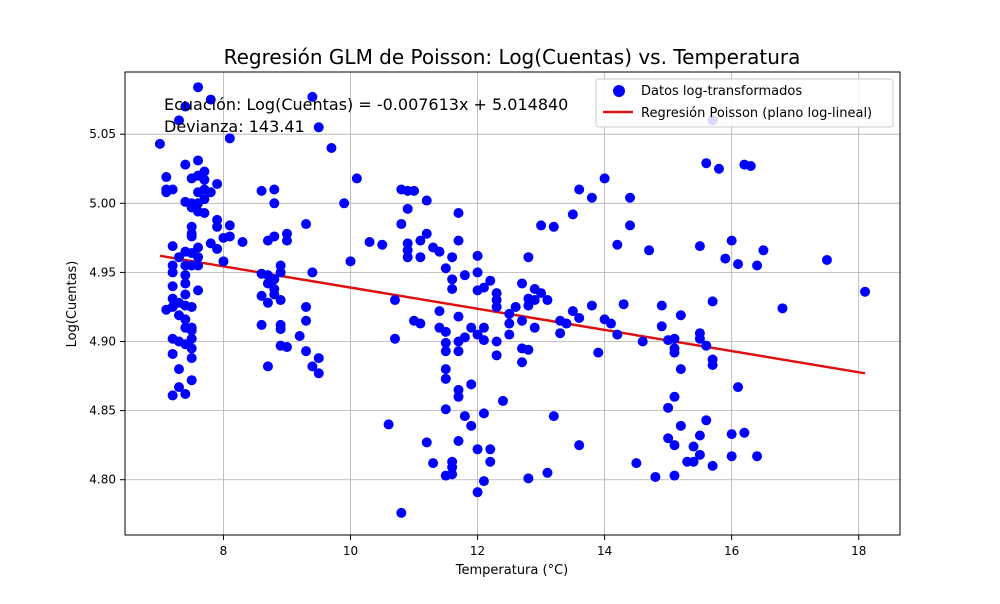  What do you see at coordinates (102, 203) in the screenshot?
I see `y-tick-label: 5.00` at bounding box center [102, 203].